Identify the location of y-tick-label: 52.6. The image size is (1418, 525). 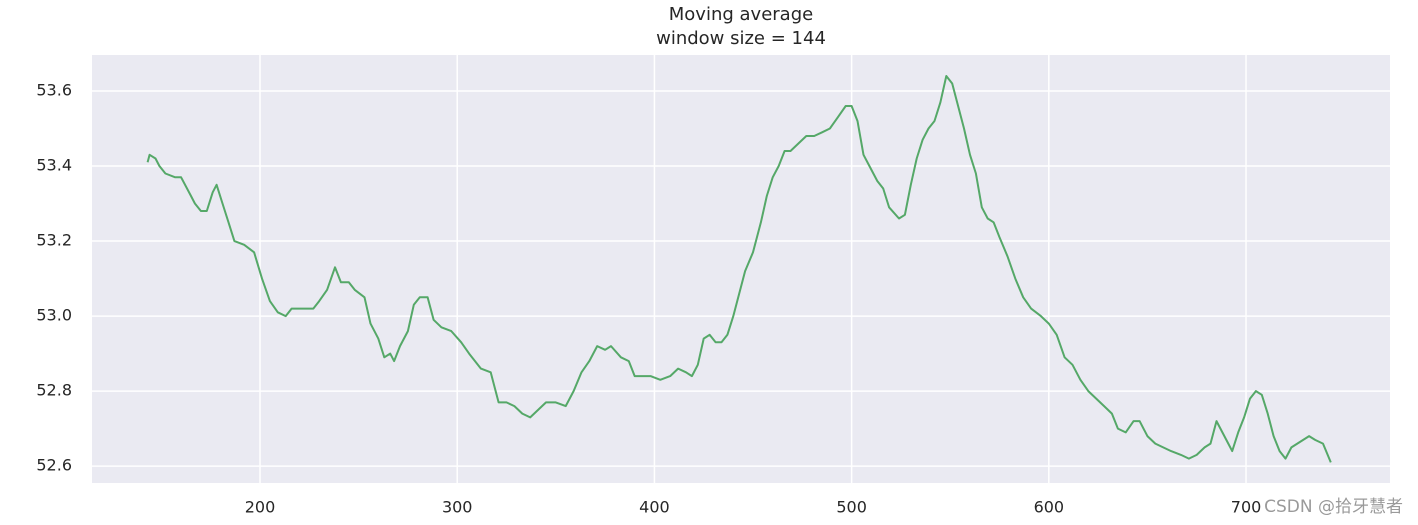
(54, 465).